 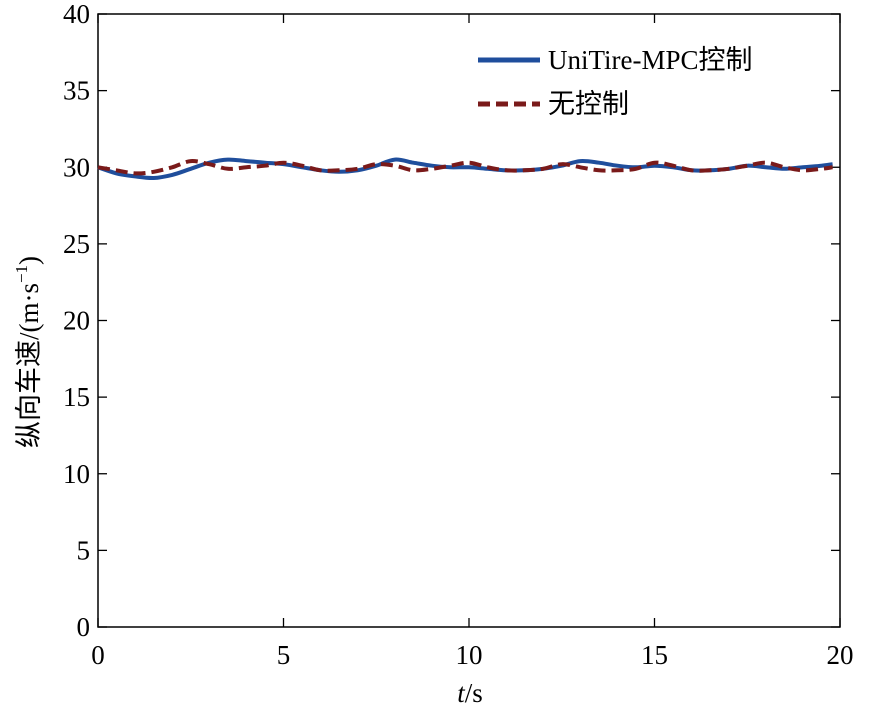 I want to click on x-axis-label: t/s, so click(x=470, y=693).